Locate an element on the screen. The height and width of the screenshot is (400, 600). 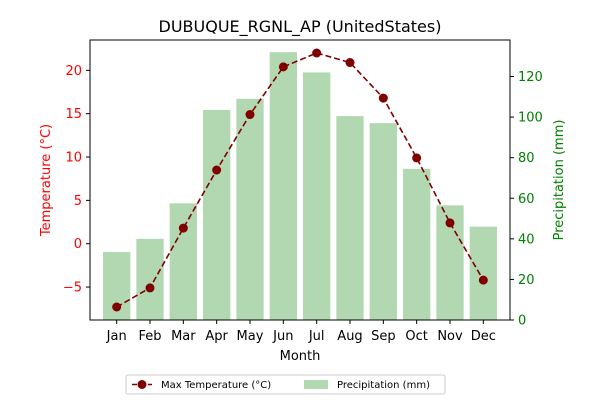
left-axis-title: Temperature (°C) is located at coordinates (46, 180).